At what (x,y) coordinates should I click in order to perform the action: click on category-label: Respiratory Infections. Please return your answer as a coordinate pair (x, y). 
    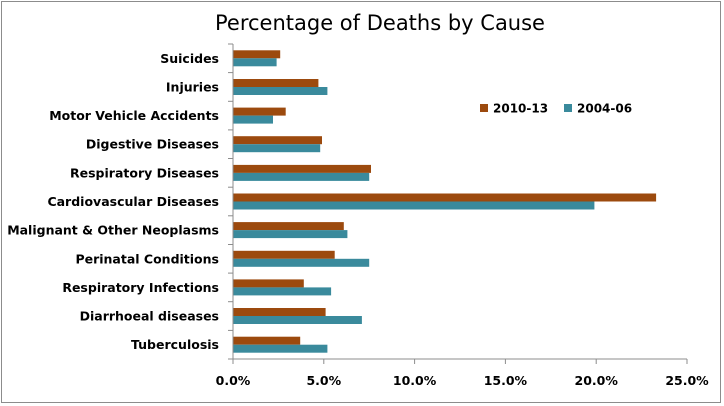
    Looking at the image, I should click on (140, 287).